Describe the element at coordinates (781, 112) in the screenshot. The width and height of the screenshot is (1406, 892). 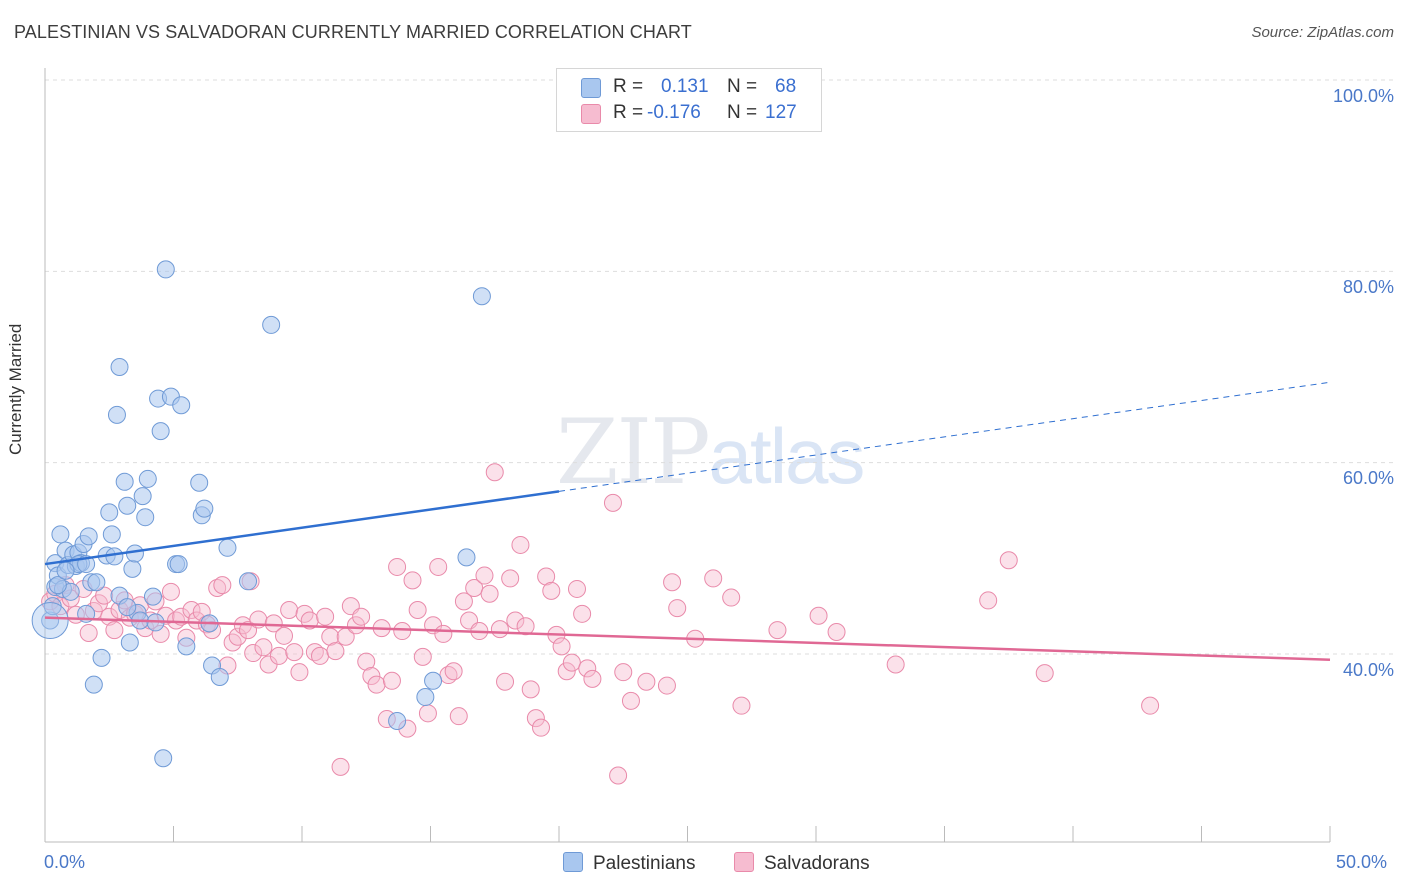
I see `legend-n-value: 127` at that location.